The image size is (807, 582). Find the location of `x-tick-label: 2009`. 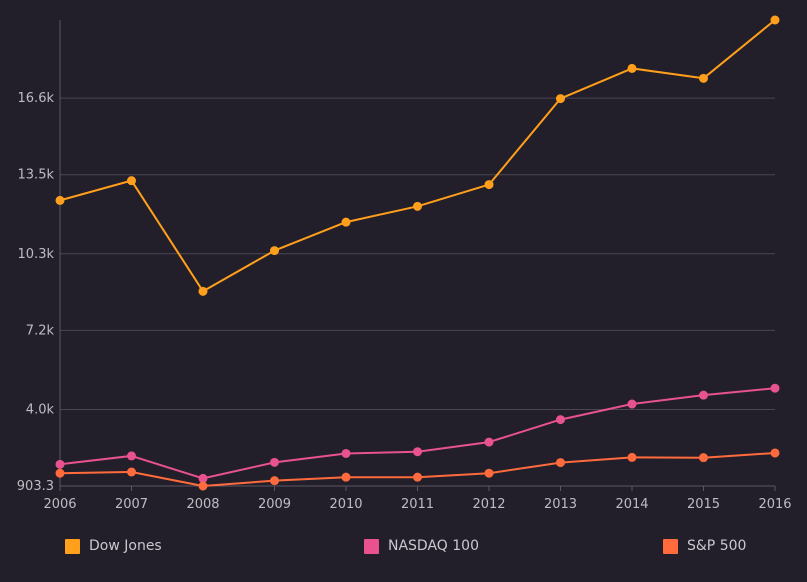

x-tick-label: 2009 is located at coordinates (274, 504).